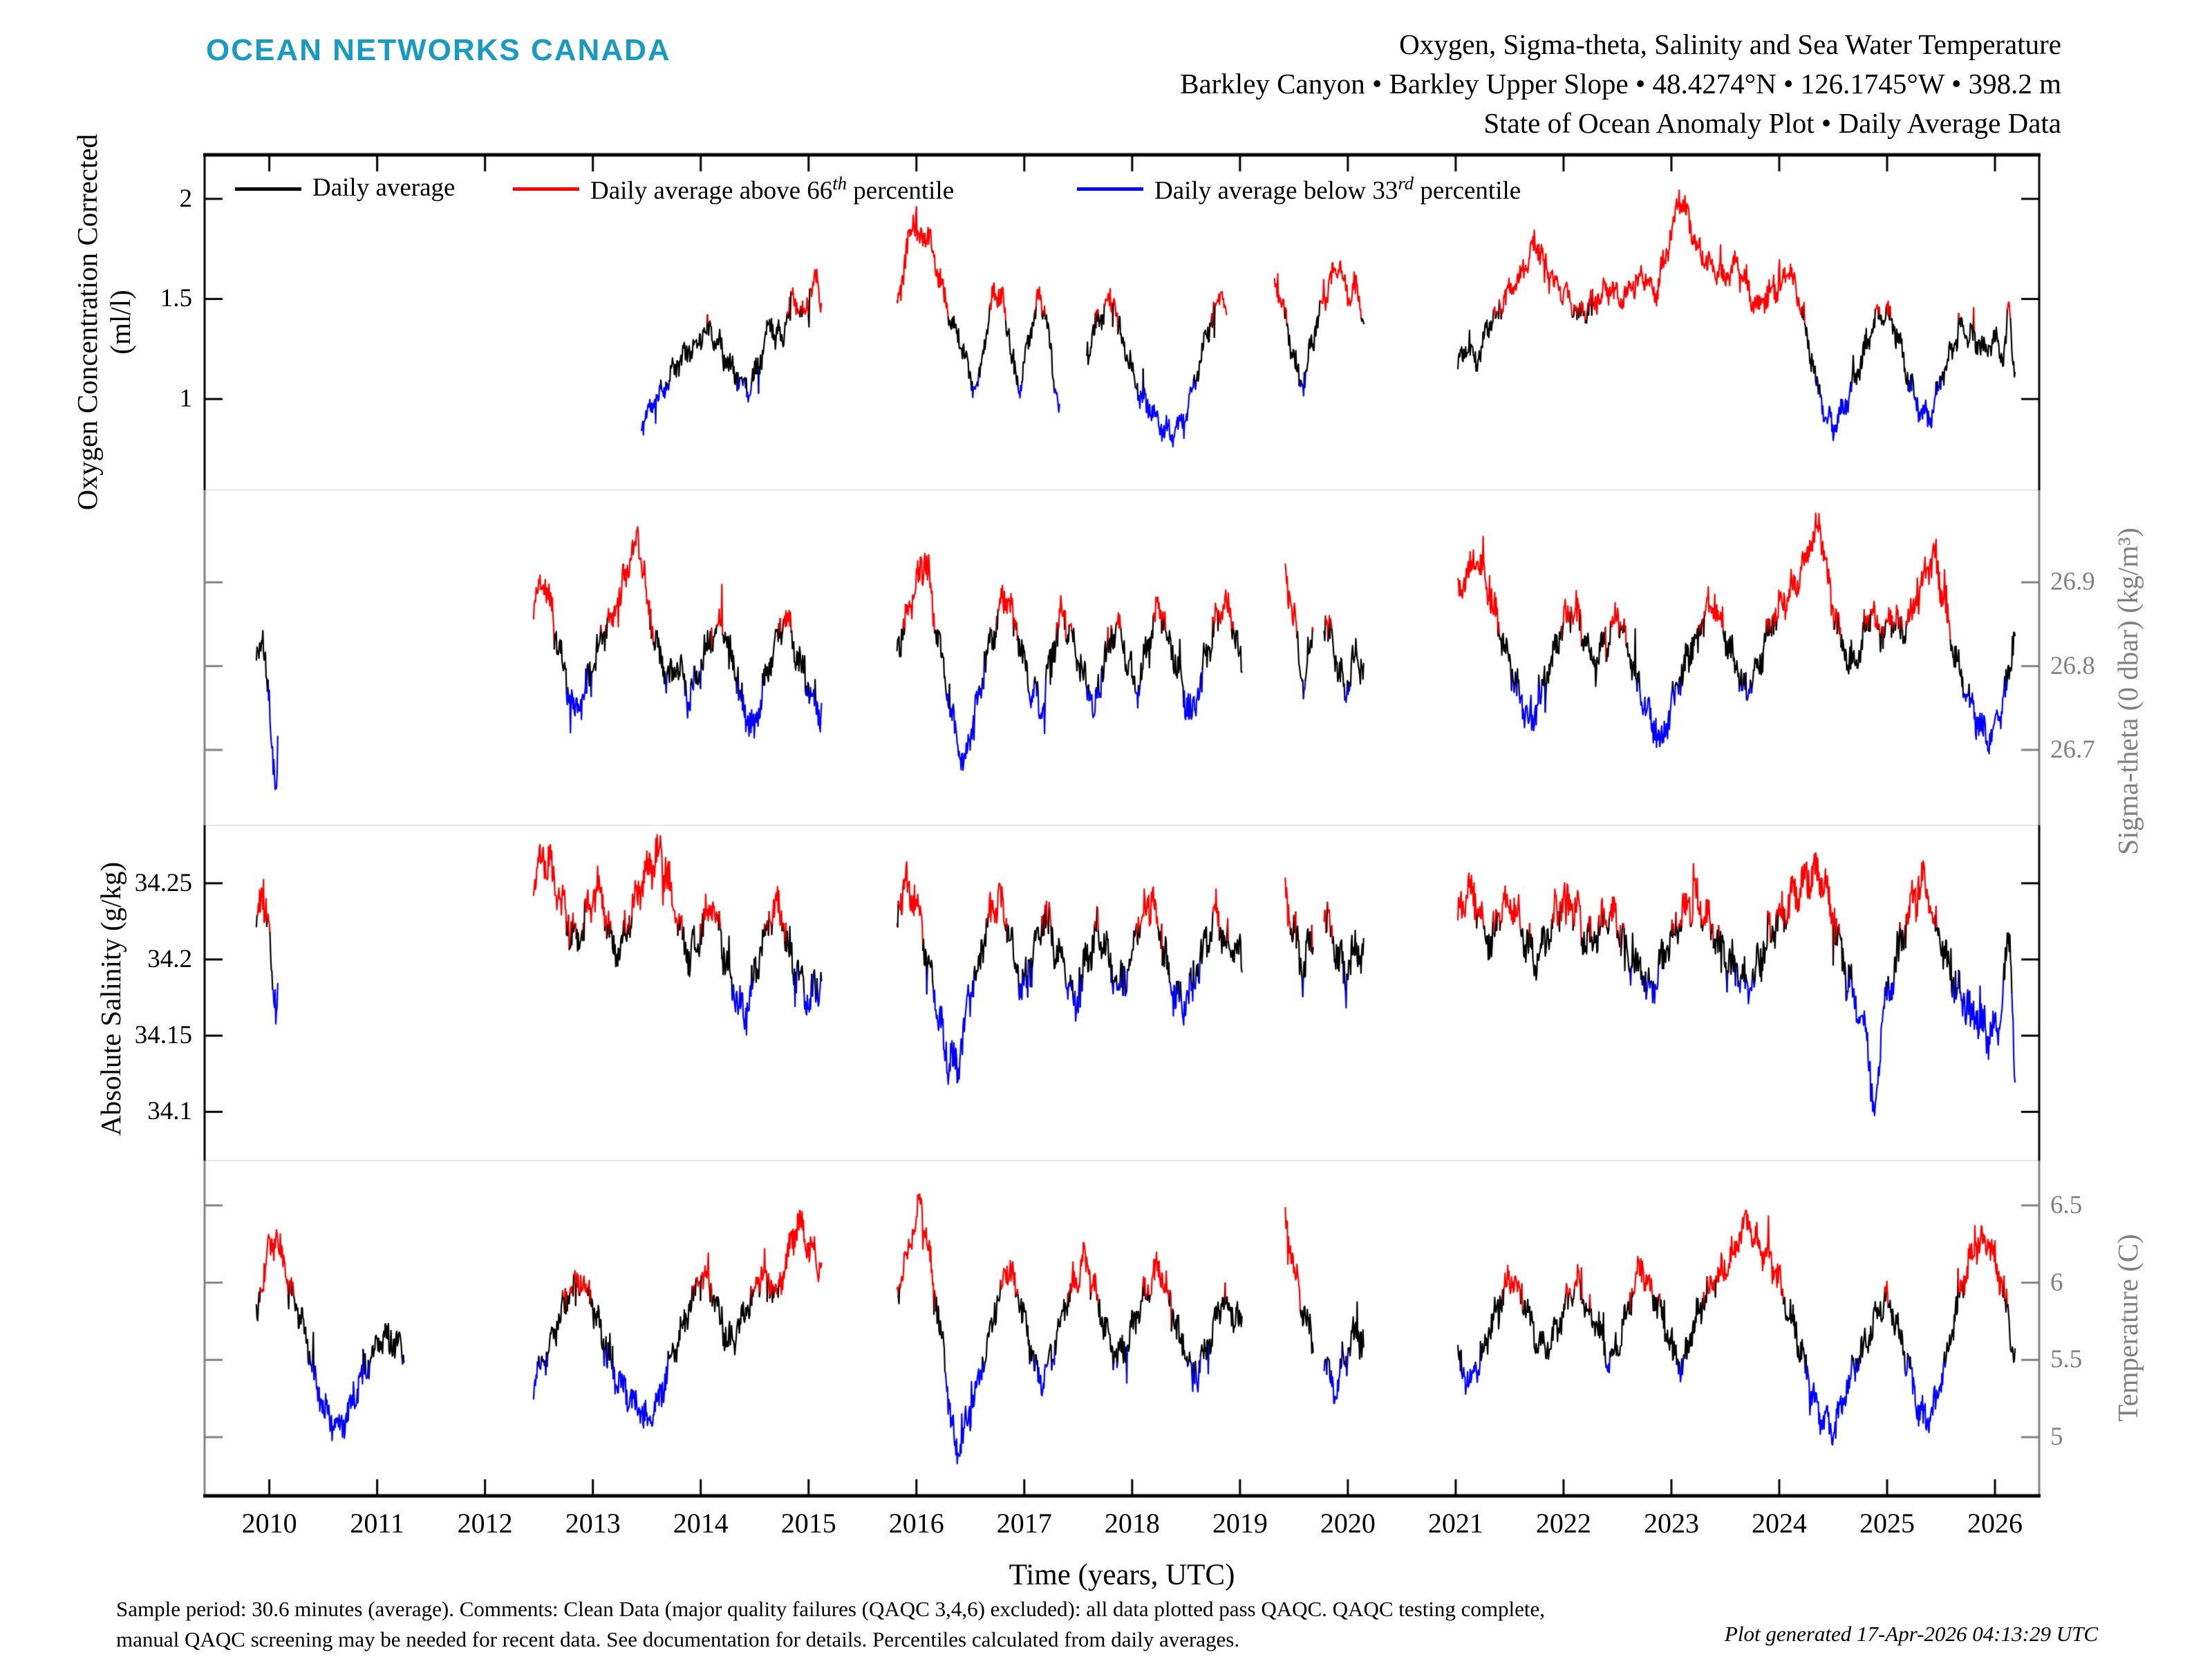  I want to click on x-tick-label: 2018, so click(1132, 1523).